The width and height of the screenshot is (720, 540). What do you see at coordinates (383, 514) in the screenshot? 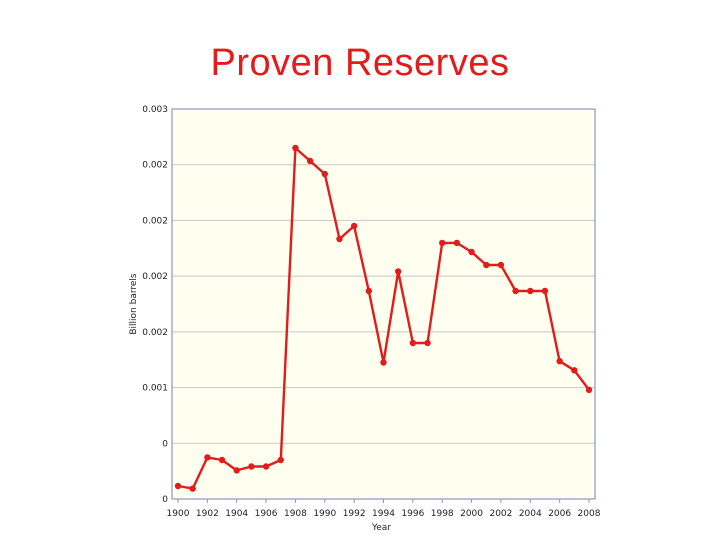
I see `x-tick-label: 1994` at bounding box center [383, 514].